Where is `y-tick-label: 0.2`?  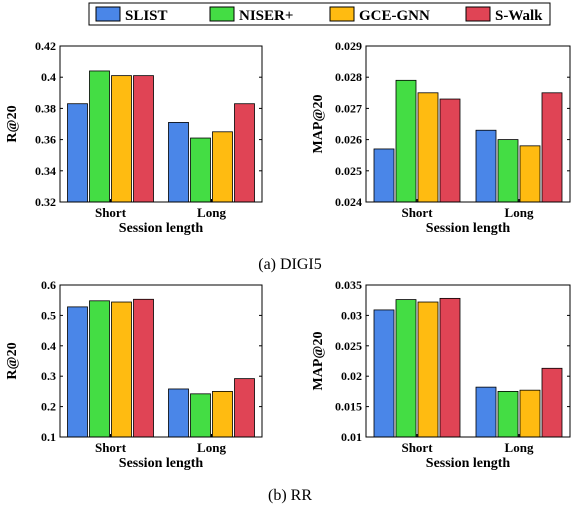 y-tick-label: 0.2 is located at coordinates (48, 407).